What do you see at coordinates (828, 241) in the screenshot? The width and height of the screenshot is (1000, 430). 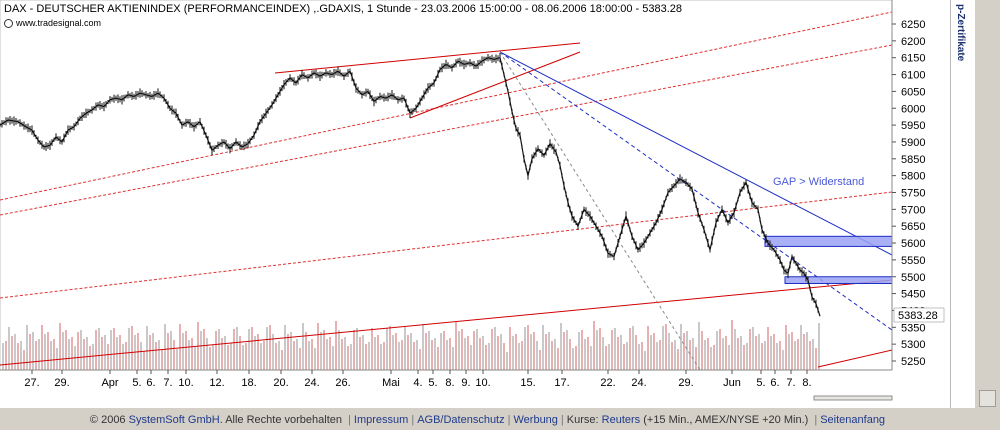 I see `resistance-zone` at bounding box center [828, 241].